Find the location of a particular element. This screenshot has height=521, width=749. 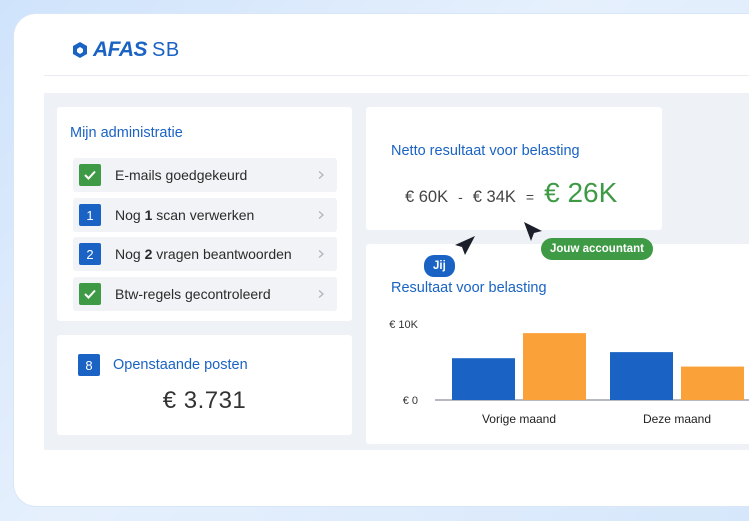

y-tick-label: € 0 is located at coordinates (410, 401).